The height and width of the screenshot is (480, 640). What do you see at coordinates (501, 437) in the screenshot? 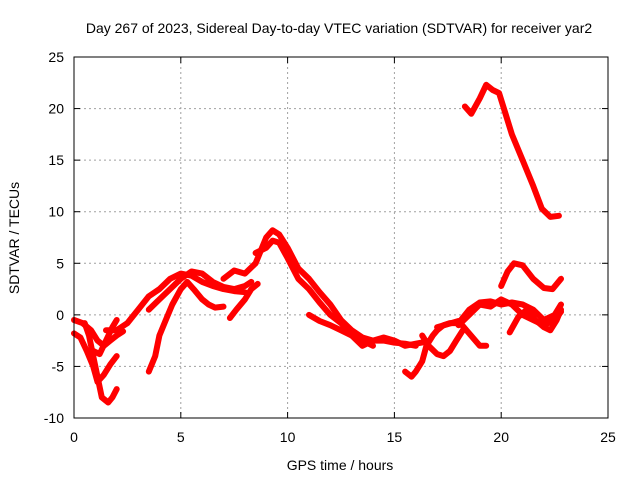
I see `x-tick-label: 20` at bounding box center [501, 437].